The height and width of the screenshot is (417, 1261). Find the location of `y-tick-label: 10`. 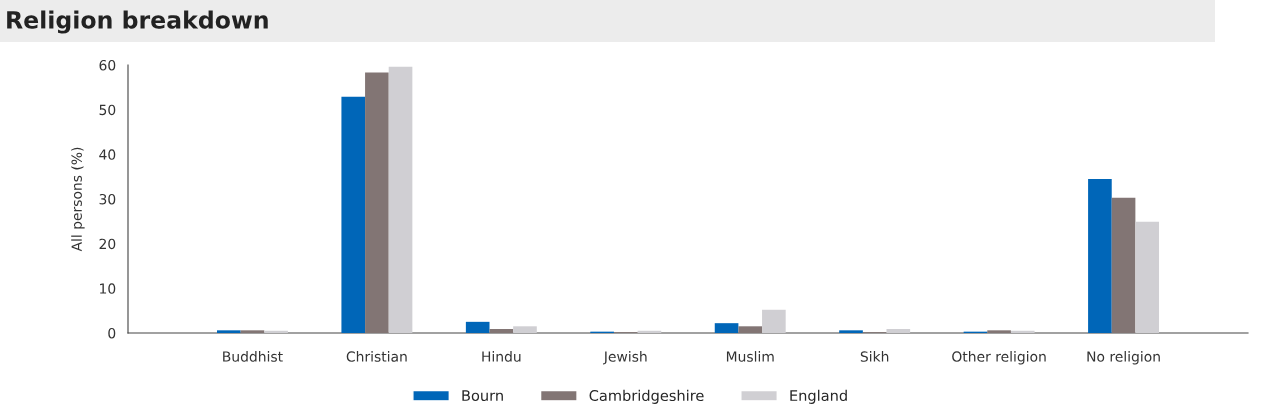

y-tick-label: 10 is located at coordinates (108, 288).